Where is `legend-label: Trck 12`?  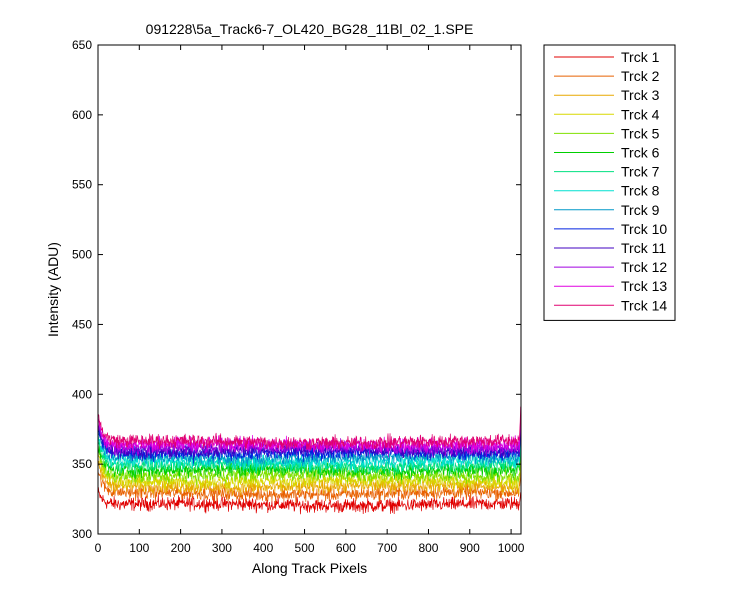
legend-label: Trck 12 is located at coordinates (644, 267).